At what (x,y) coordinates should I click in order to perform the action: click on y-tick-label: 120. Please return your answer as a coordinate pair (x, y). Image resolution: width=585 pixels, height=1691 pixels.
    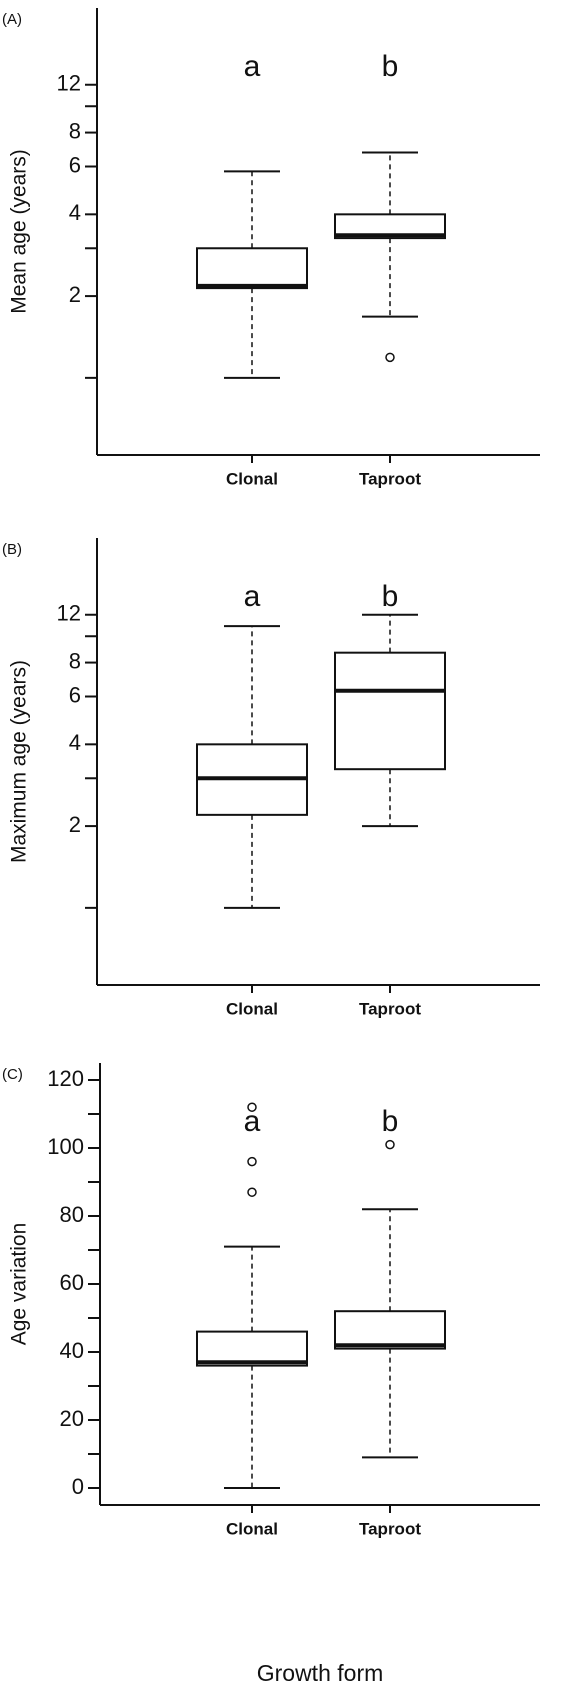
    Looking at the image, I should click on (65, 1078).